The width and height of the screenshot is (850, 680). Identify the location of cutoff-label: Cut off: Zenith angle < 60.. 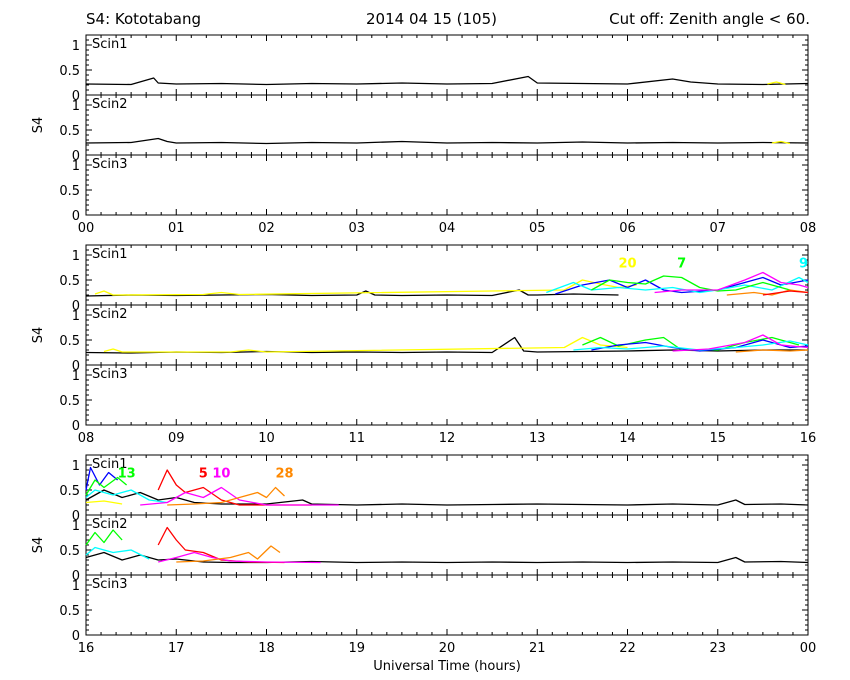
(709, 19).